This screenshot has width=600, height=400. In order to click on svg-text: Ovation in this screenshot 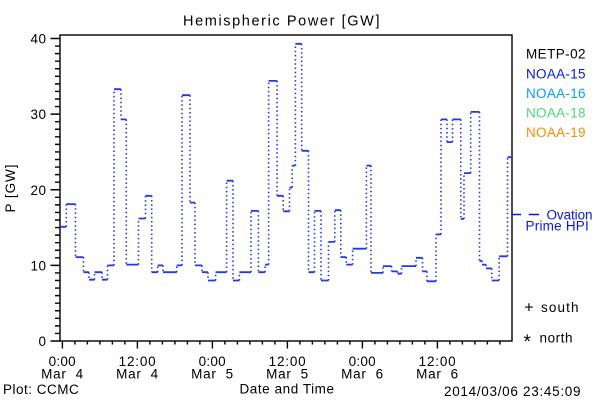, I will do `click(570, 215)`.